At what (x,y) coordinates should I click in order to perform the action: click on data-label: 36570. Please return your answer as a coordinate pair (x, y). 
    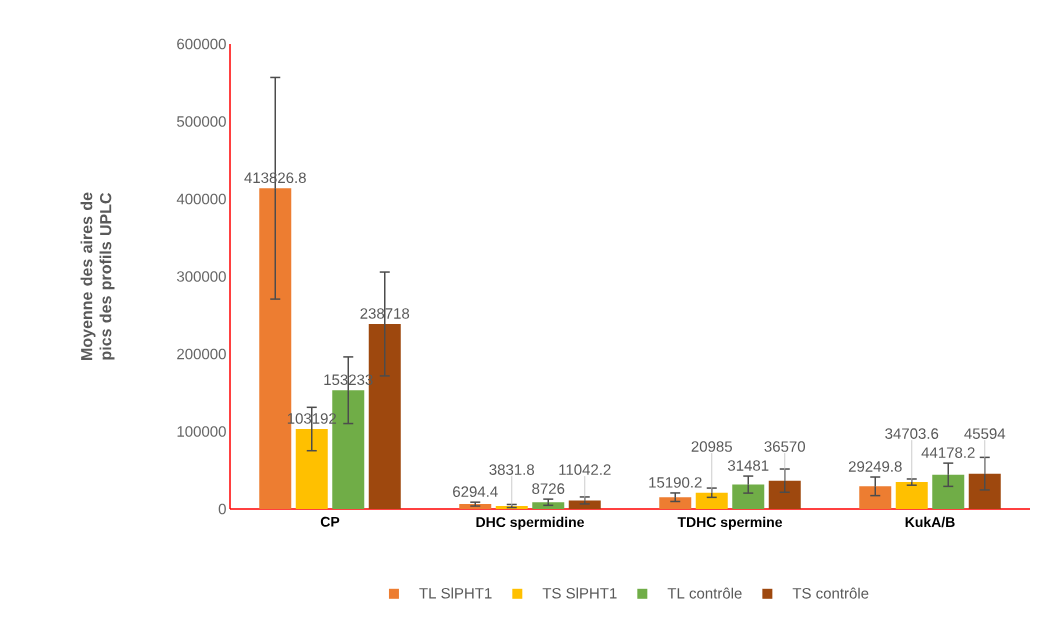
    Looking at the image, I should click on (785, 446).